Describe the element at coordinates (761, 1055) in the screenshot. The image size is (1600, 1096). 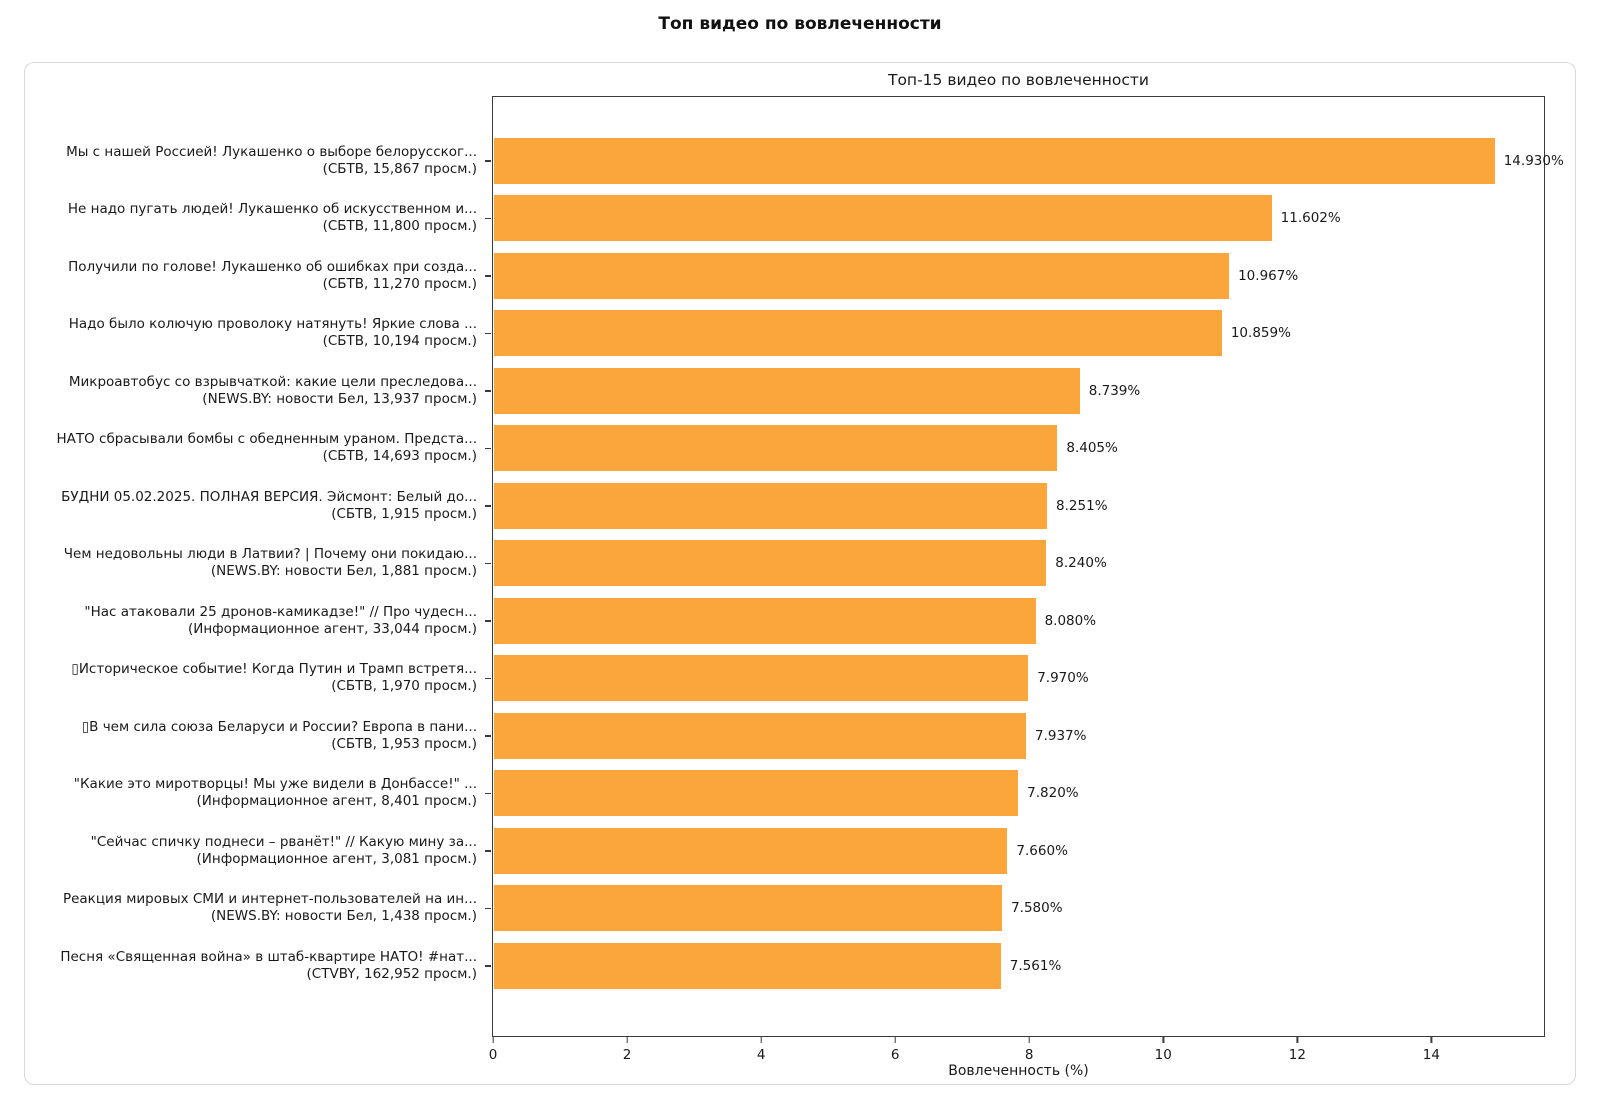
I see `x-tick-label: 4` at that location.